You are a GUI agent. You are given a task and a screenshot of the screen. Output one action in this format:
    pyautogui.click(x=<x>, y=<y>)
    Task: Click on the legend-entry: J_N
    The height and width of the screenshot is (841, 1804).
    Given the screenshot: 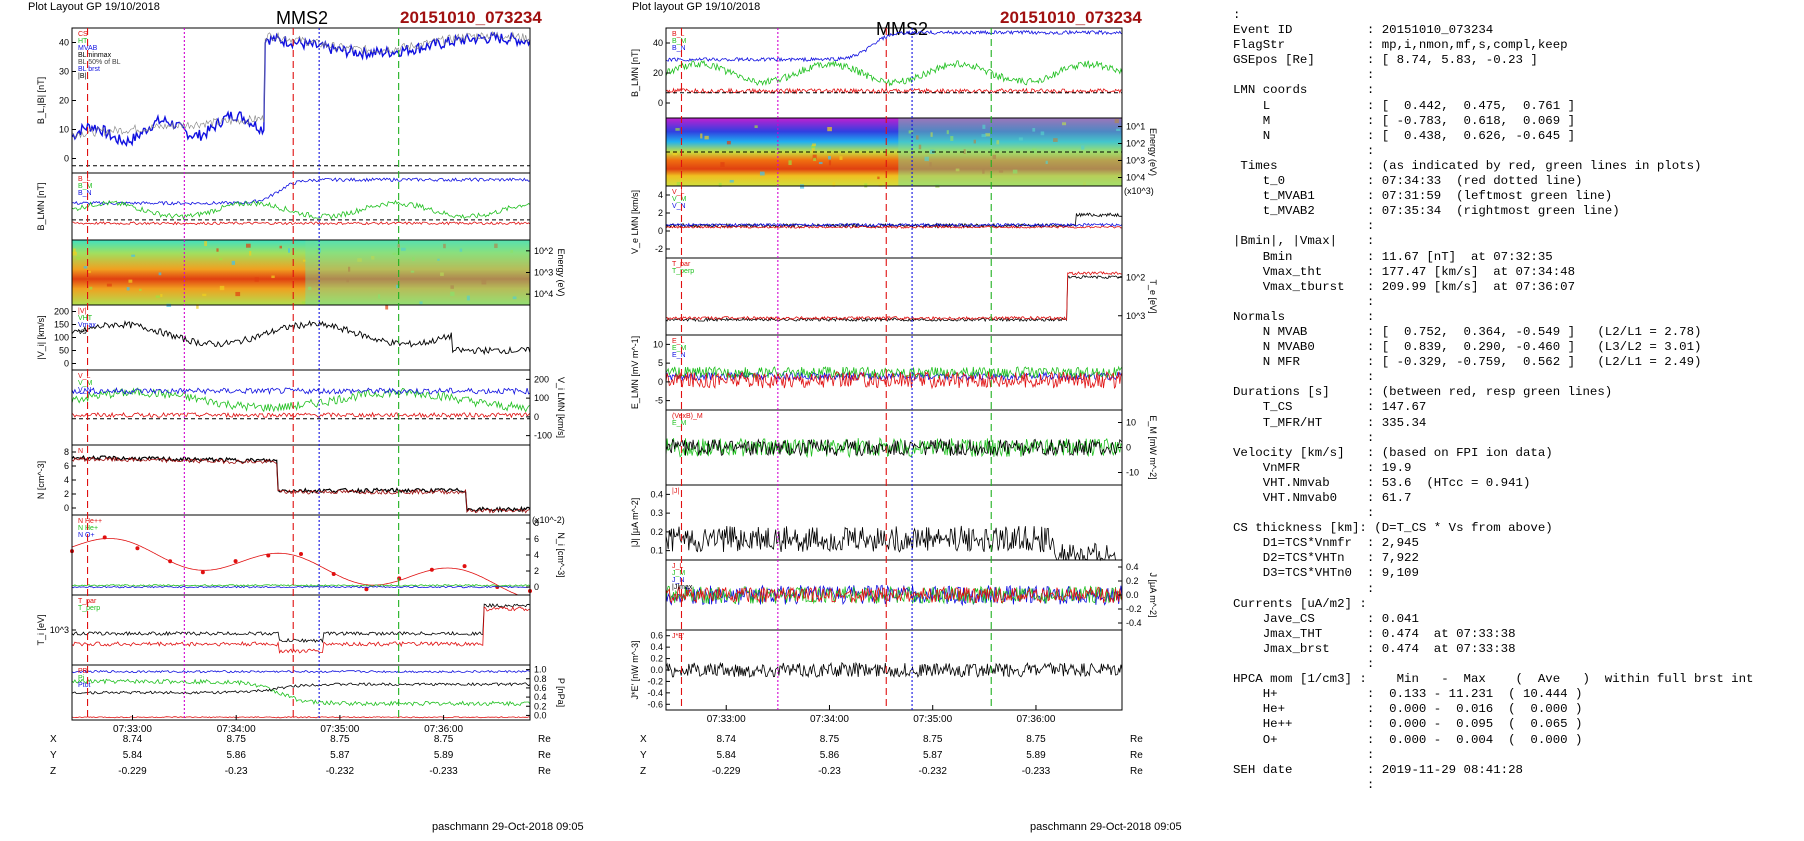 What is the action you would take?
    pyautogui.click(x=678, y=580)
    